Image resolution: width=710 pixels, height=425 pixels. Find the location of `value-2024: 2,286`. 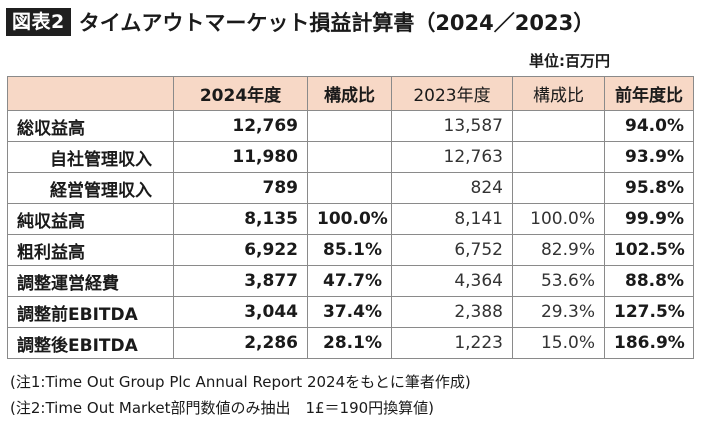

value-2024: 2,286 is located at coordinates (240, 343).